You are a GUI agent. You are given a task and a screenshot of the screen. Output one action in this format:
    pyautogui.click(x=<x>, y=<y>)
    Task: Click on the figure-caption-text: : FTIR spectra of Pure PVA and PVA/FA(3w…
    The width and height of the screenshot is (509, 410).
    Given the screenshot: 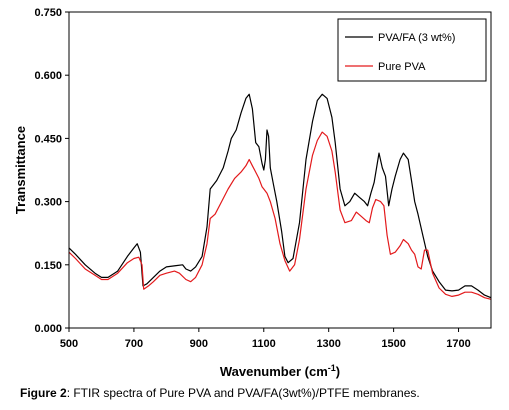 What is the action you would take?
    pyautogui.click(x=243, y=393)
    